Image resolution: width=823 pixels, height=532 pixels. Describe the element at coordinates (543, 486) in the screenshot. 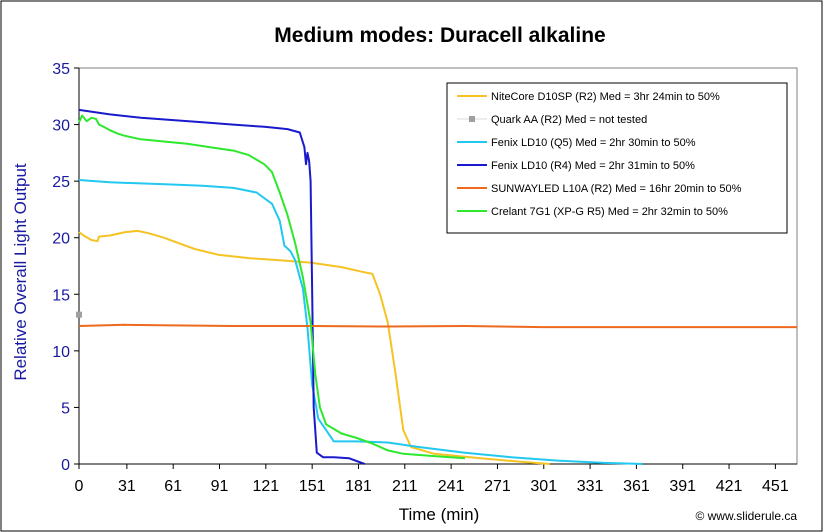

I see `x-tick-label: 301` at that location.